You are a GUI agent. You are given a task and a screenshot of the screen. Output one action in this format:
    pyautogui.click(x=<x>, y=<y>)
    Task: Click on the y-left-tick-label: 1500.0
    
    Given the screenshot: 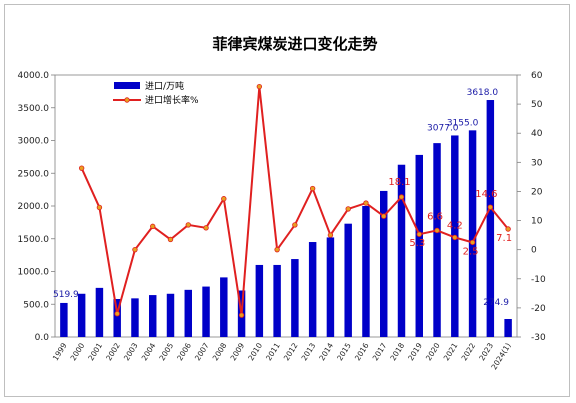 What is the action you would take?
    pyautogui.click(x=34, y=240)
    